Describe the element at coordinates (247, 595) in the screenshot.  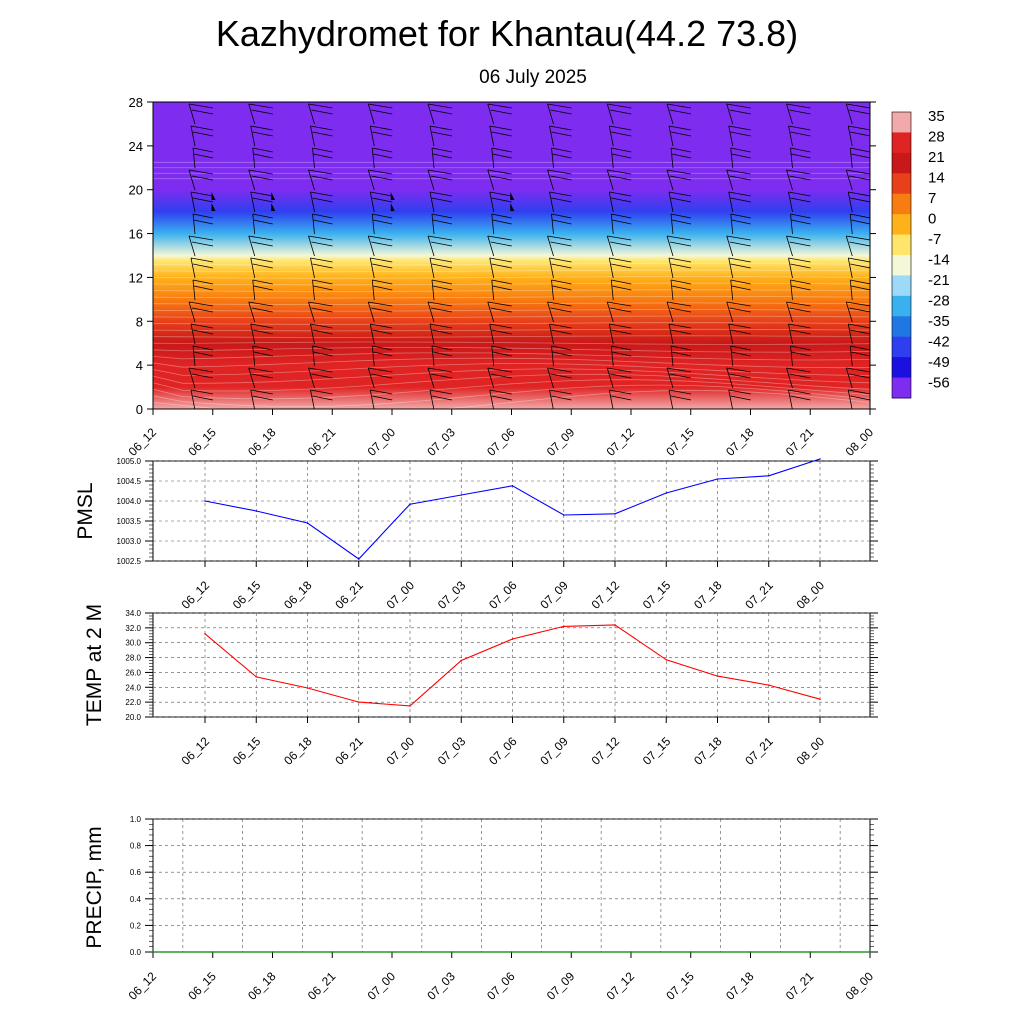
I see `x-tick-label: 06_15` at that location.